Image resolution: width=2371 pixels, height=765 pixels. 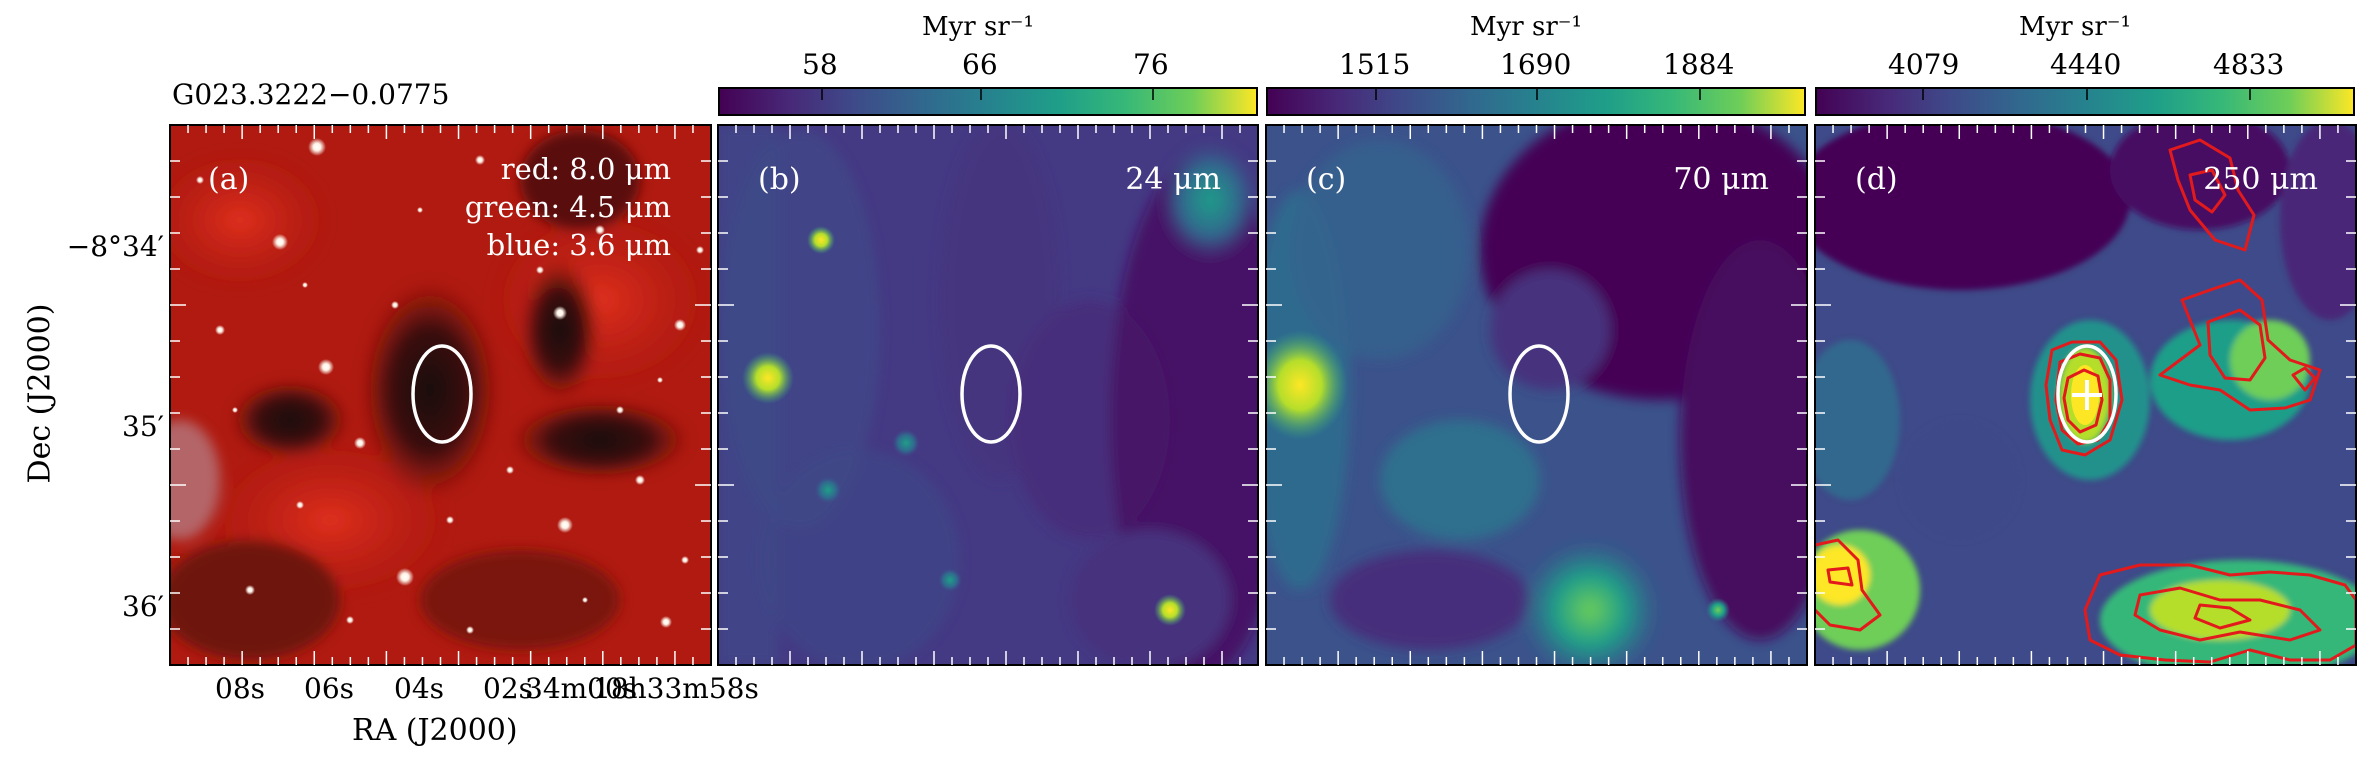 I want to click on band-label-green: green: 4.5 μm, so click(x=567, y=207).